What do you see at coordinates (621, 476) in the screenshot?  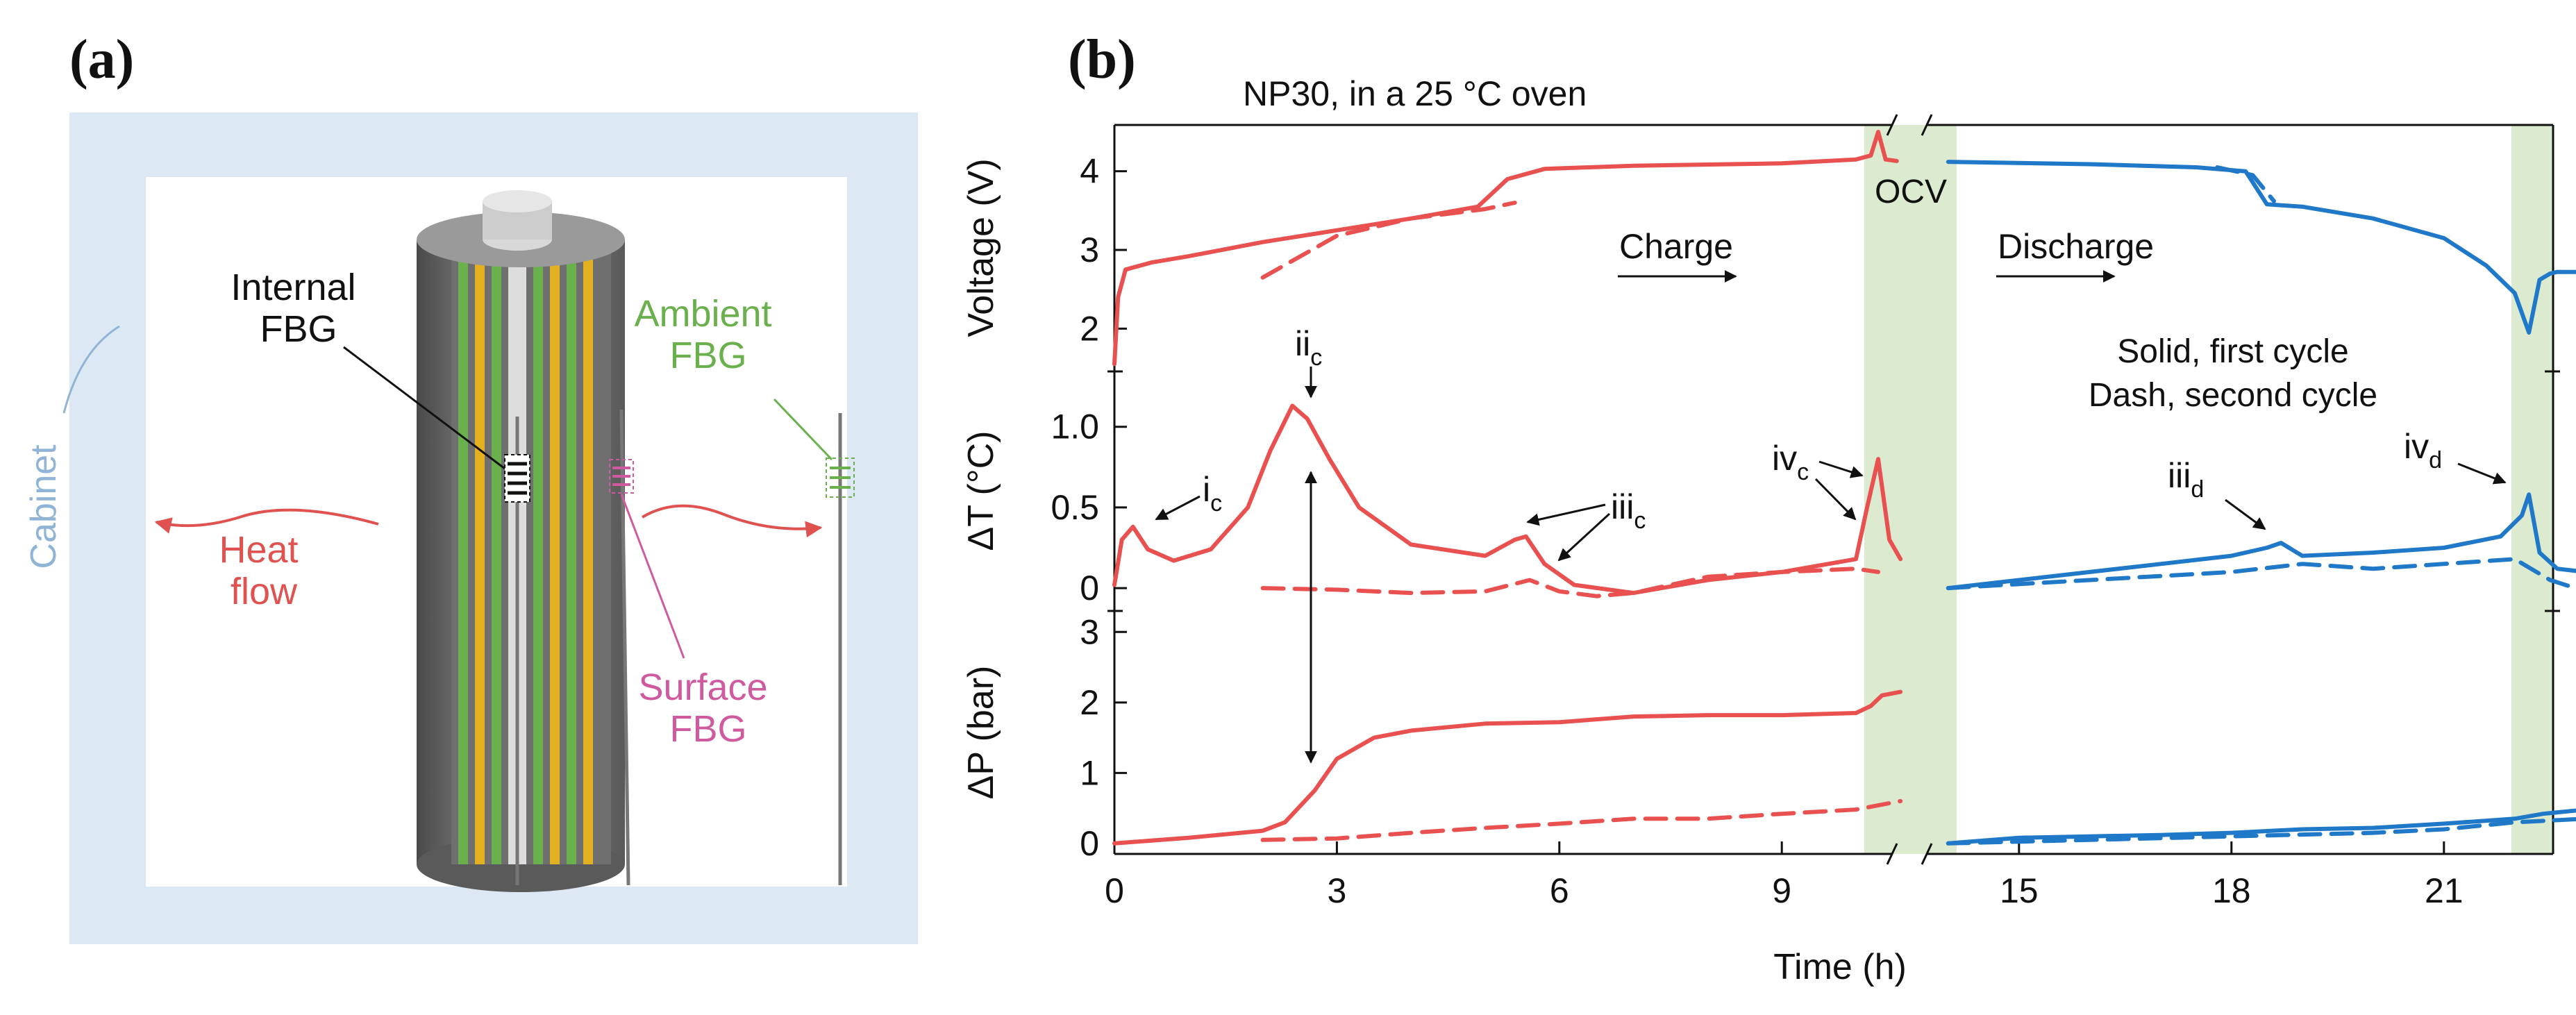 I see `surface-fbg-marker` at bounding box center [621, 476].